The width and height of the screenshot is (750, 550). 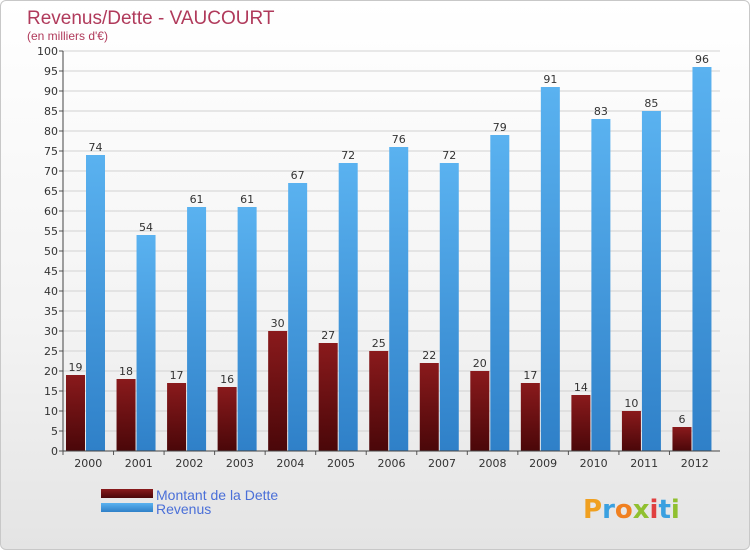 I want to click on legend-label-debt: Montant de la Dette, so click(x=217, y=495).